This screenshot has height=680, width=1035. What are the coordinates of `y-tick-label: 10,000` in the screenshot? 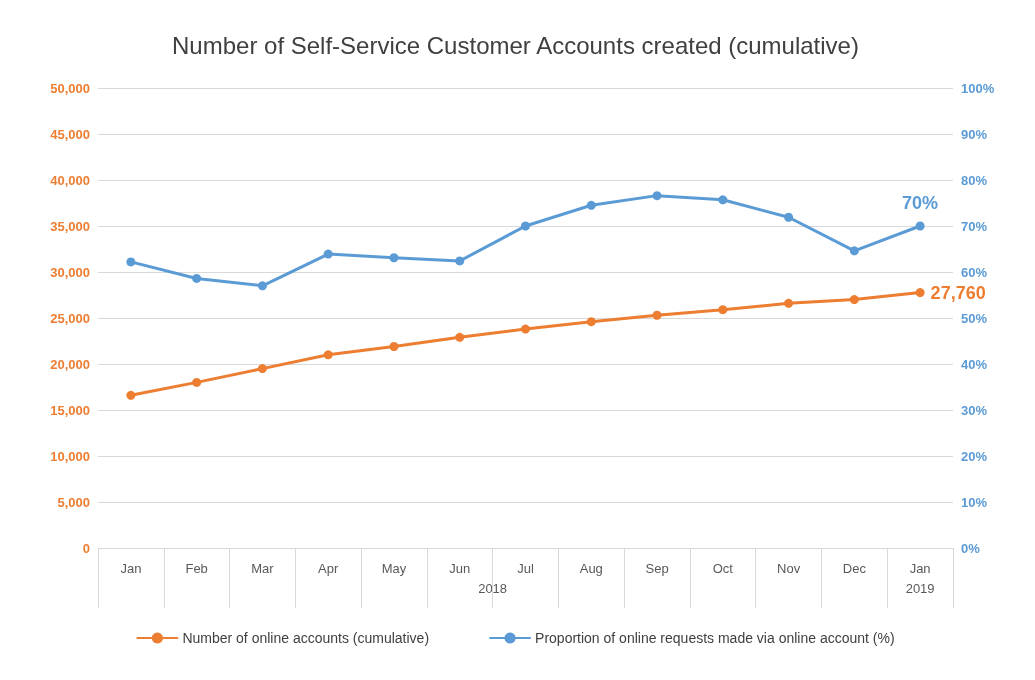 It's located at (70, 456).